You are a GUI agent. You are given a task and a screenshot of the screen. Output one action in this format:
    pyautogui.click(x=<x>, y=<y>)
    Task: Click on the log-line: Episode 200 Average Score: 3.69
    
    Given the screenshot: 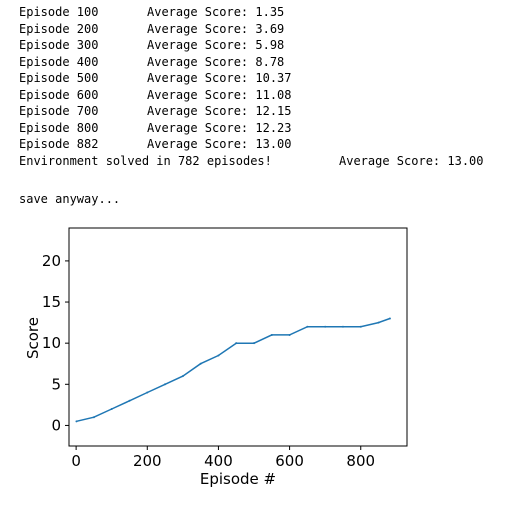 What is the action you would take?
    pyautogui.click(x=251, y=29)
    